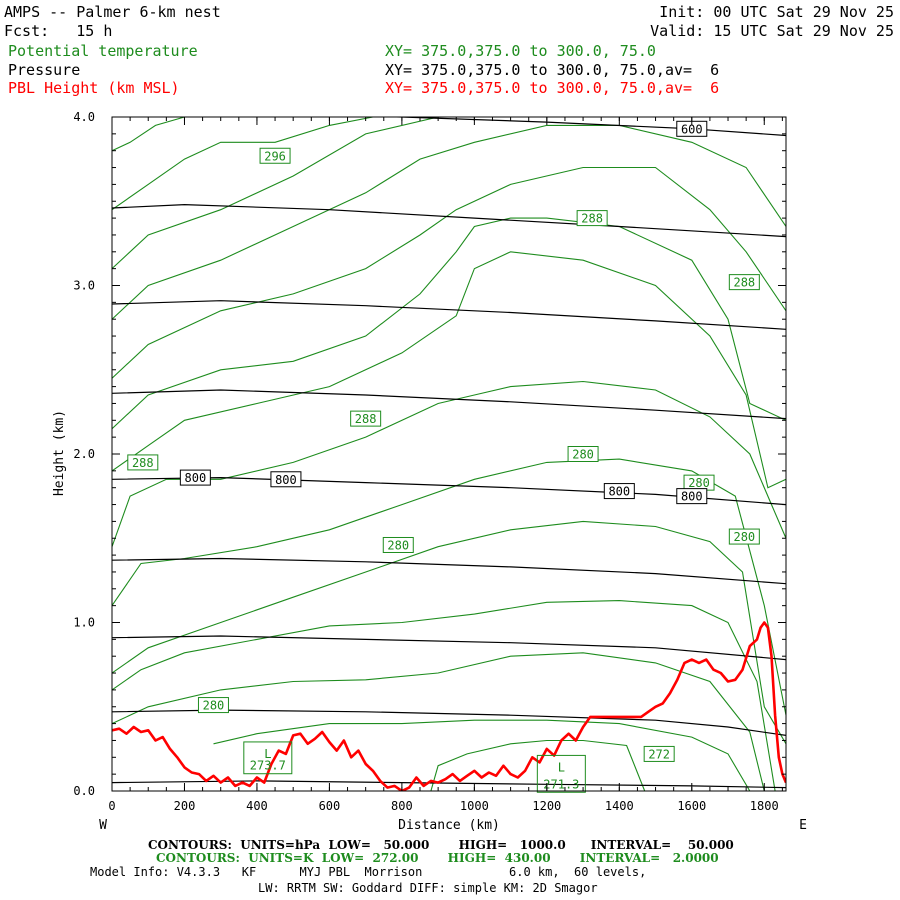  I want to click on x-tick-label-5: 1000, so click(474, 806).